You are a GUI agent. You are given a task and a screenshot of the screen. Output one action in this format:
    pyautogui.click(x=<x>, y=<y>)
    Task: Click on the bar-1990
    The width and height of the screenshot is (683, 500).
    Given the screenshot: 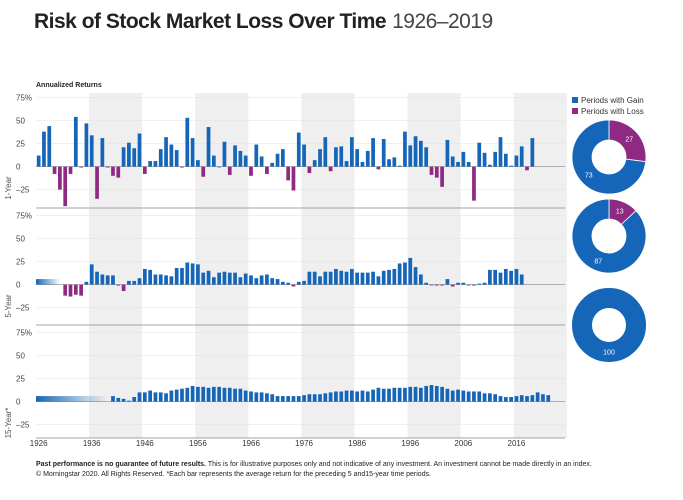 What is the action you would take?
    pyautogui.click(x=378, y=280)
    